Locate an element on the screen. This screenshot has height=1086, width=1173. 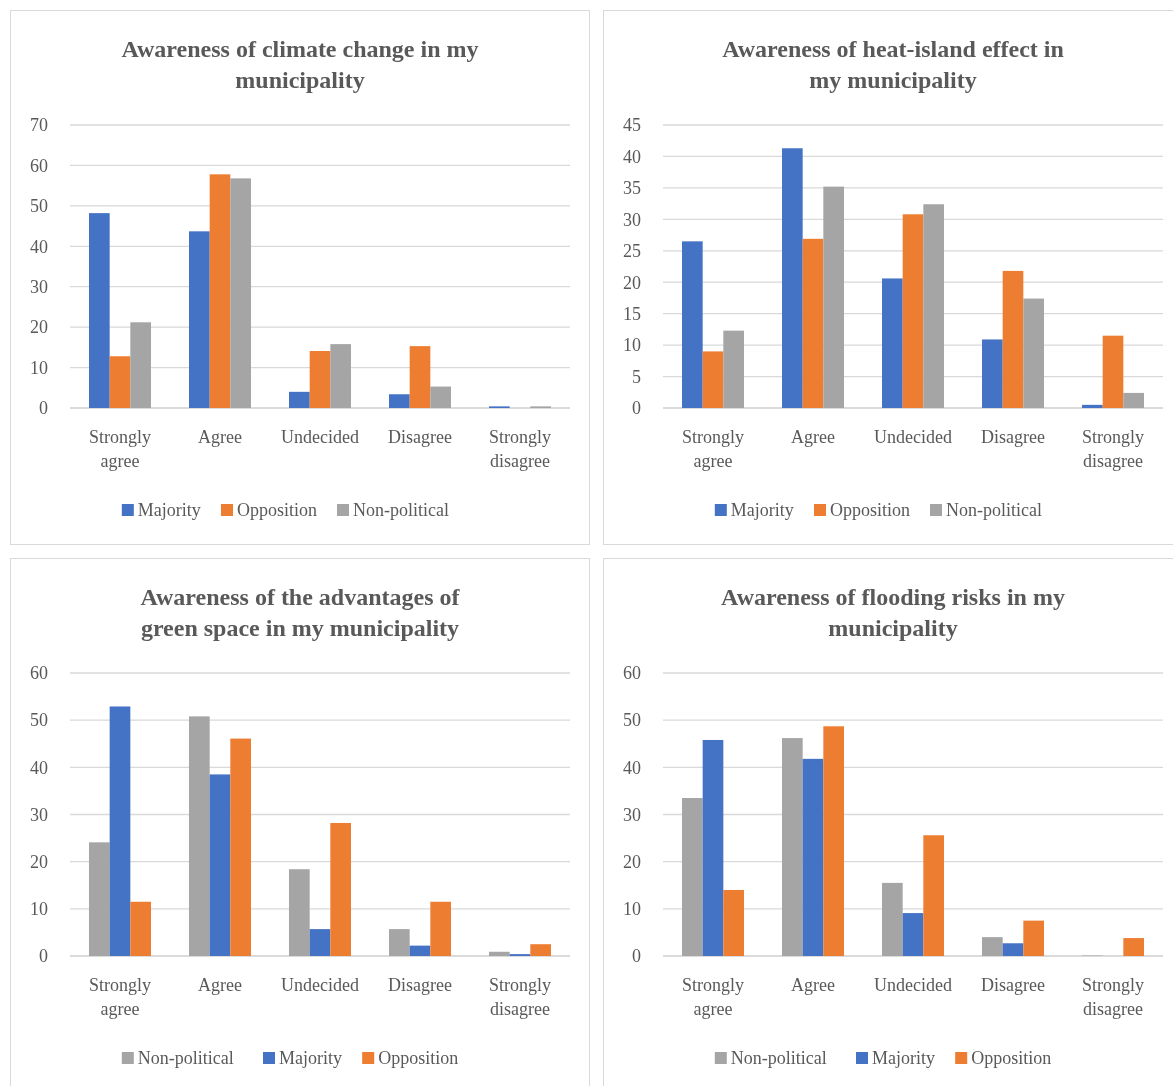
legend-label: Non-political is located at coordinates (401, 510).